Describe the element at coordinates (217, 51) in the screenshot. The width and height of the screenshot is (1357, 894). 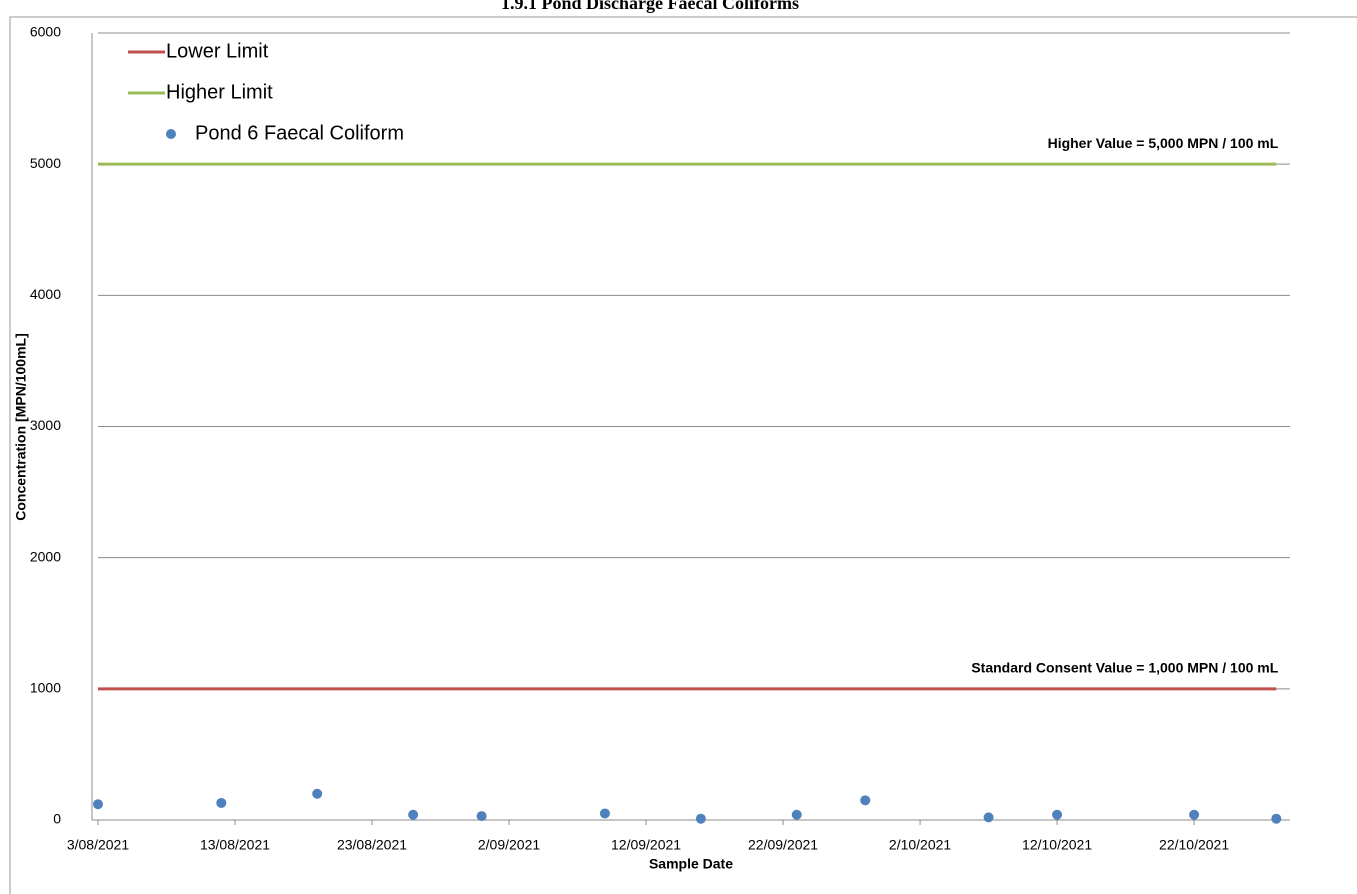
I see `legend-label: Lower Limit` at that location.